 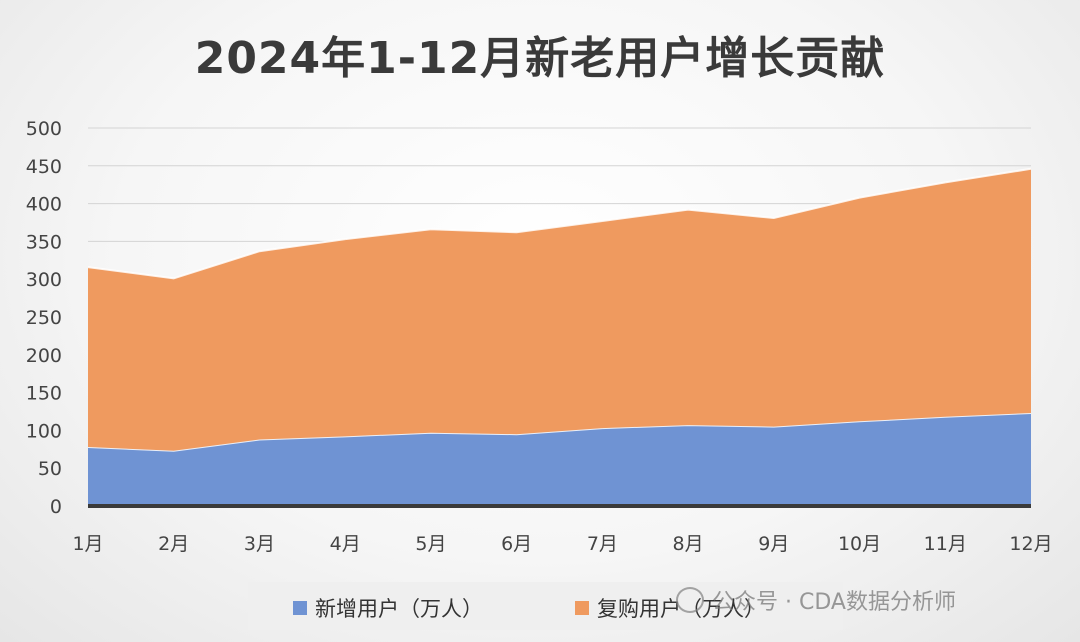 I want to click on wechat-icon, so click(x=690, y=600).